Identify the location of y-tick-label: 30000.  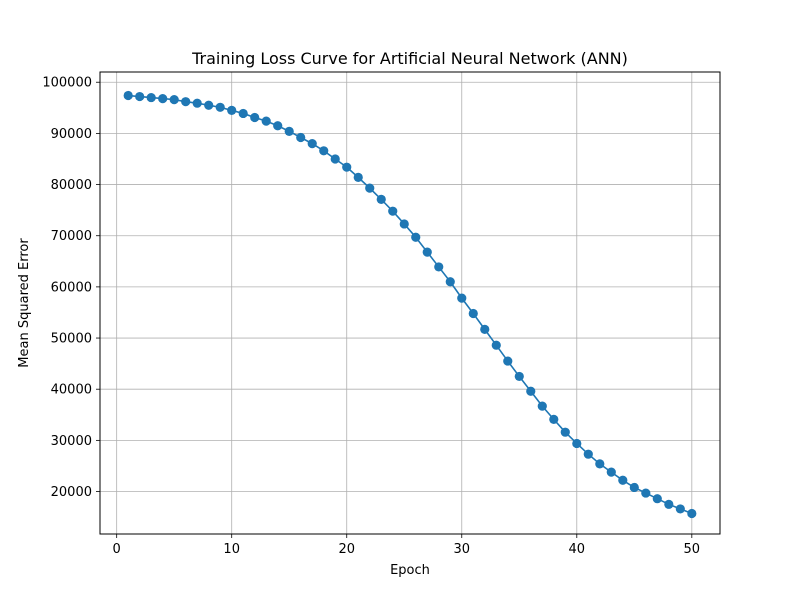
(71, 441).